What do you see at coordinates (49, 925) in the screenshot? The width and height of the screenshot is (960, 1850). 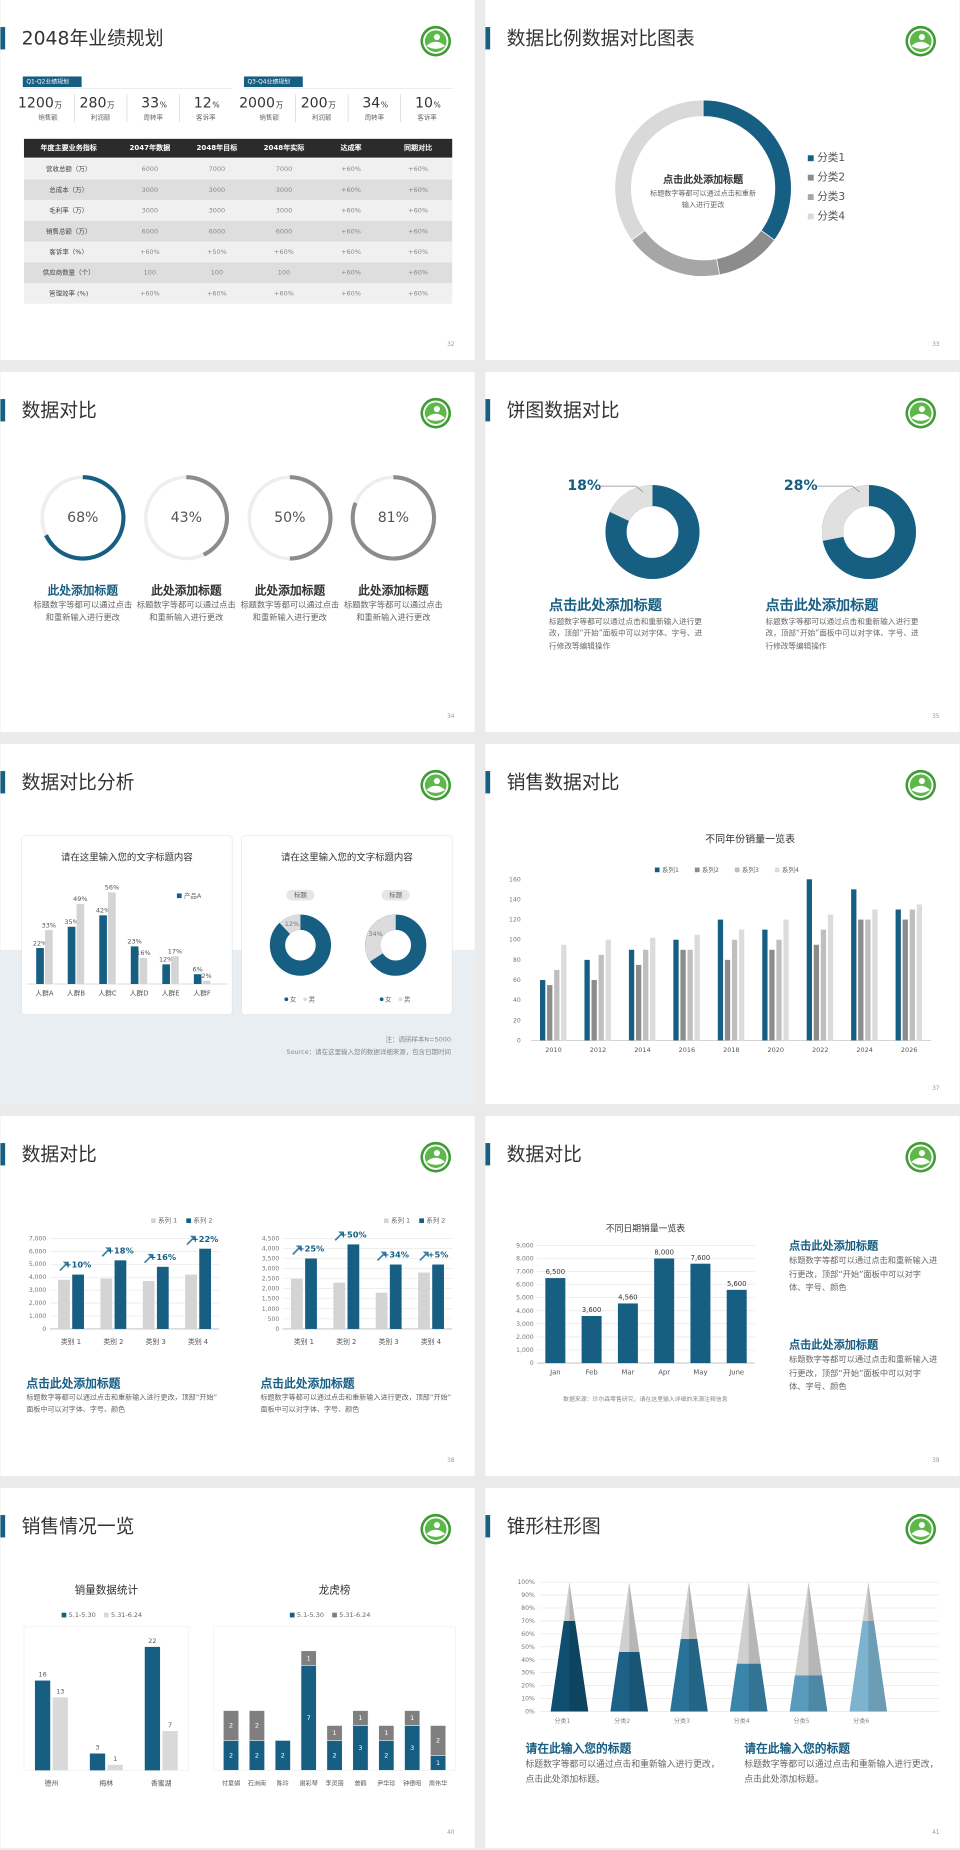 I see `data-label: 33%` at bounding box center [49, 925].